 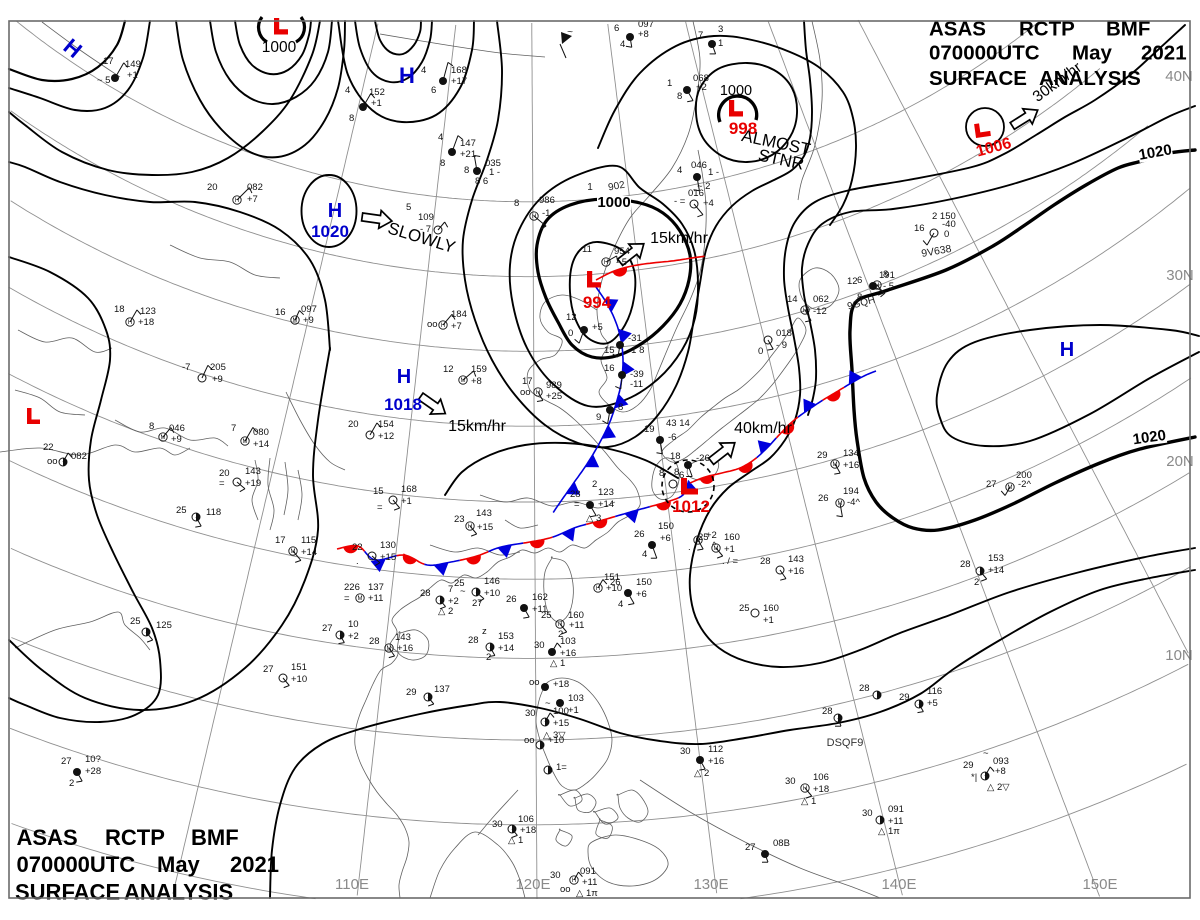 What do you see at coordinates (649, 429) in the screenshot?
I see `svg-text: 19` at bounding box center [649, 429].